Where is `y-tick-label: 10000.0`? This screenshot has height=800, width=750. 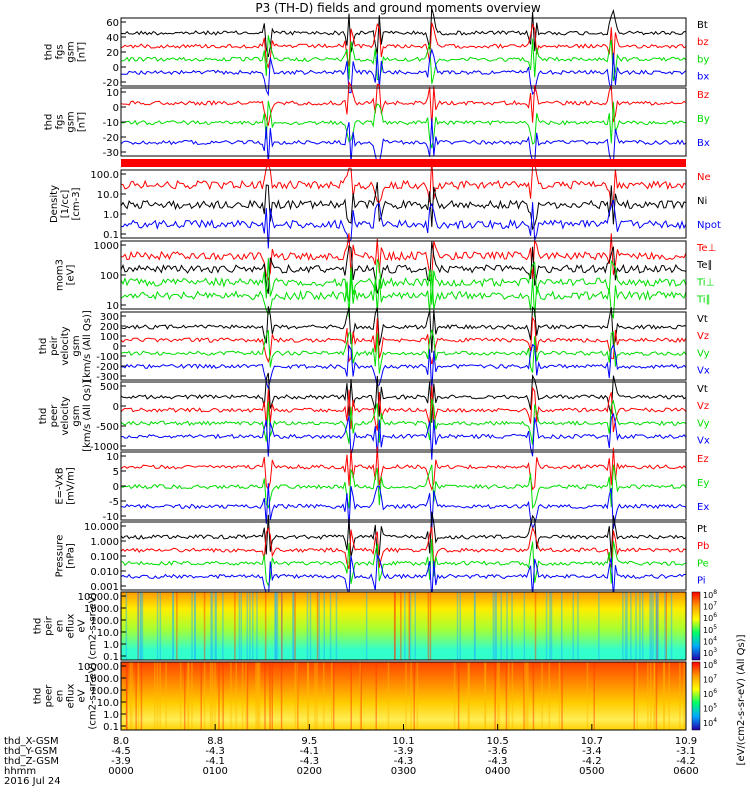
y-tick-label: 10000.0 is located at coordinates (98, 597).